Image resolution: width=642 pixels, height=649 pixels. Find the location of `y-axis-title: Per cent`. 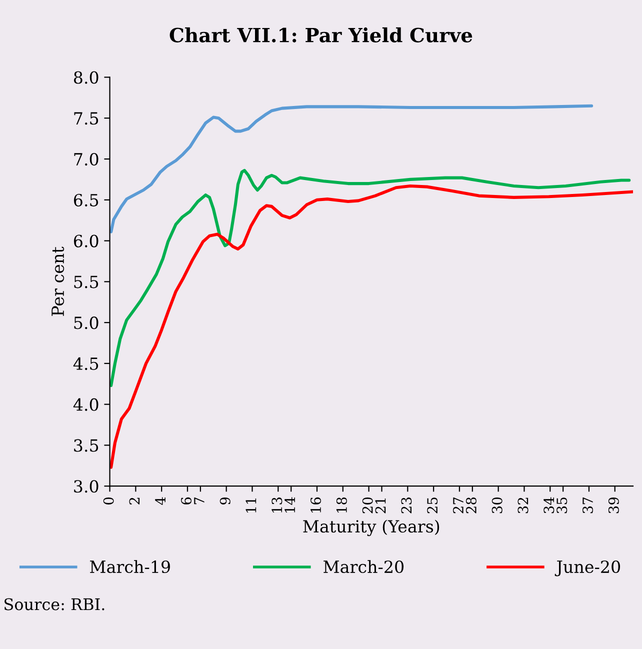

y-axis-title: Per cent is located at coordinates (58, 281).